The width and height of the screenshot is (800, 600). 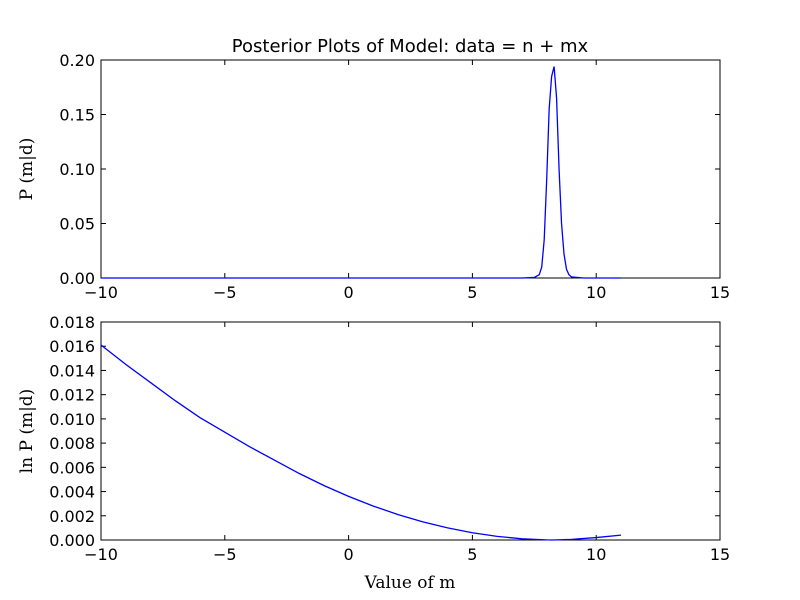 What do you see at coordinates (225, 554) in the screenshot?
I see `bottom-x-tick-label: −5` at bounding box center [225, 554].